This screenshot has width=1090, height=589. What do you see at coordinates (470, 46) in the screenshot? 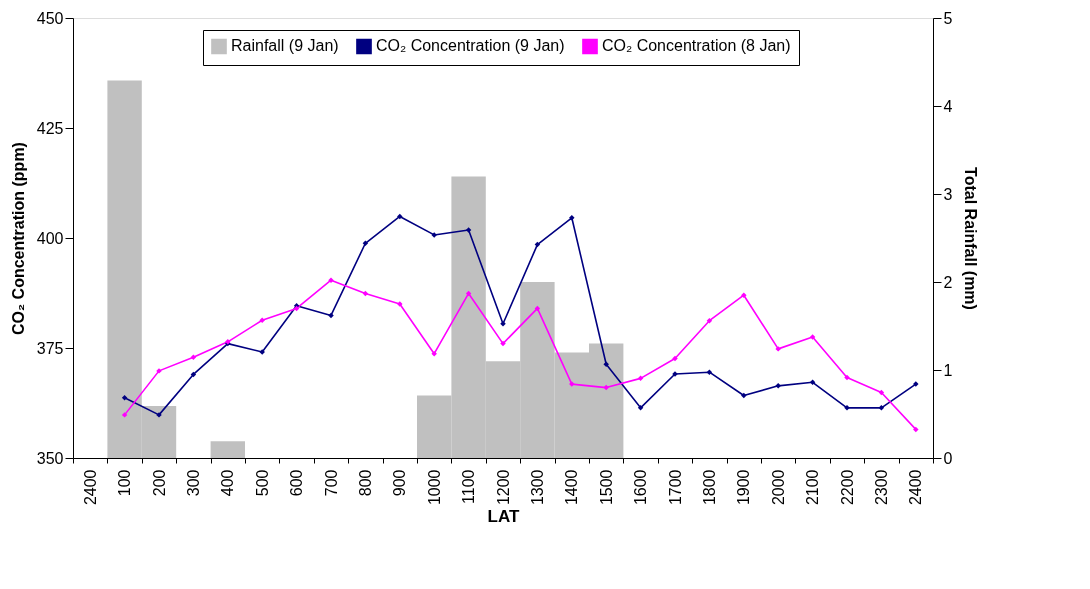
I see `legend-label: CO₂ Concentration (9 Jan)` at bounding box center [470, 46].